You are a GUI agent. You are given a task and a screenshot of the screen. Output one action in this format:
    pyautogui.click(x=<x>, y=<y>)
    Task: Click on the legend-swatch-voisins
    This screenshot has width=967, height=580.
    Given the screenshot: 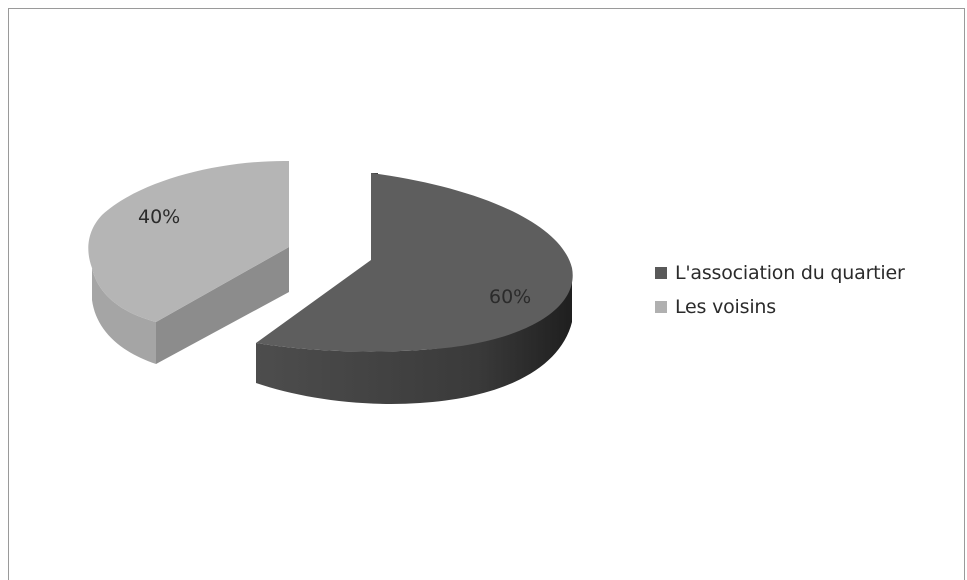 What is the action you would take?
    pyautogui.click(x=661, y=307)
    